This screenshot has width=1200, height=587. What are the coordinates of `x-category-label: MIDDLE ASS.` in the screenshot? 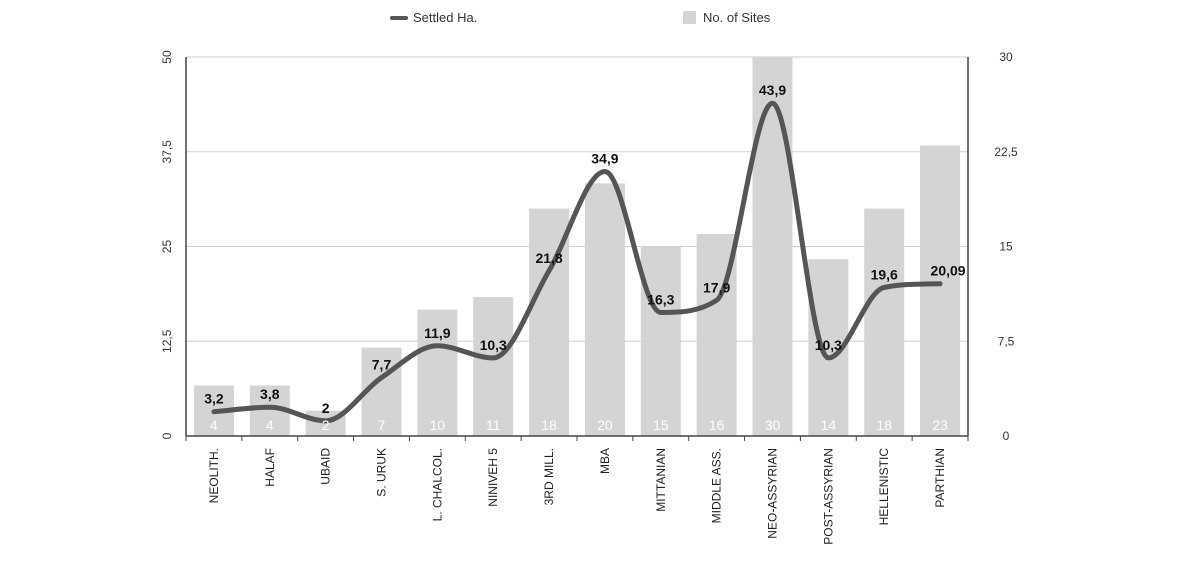 It's located at (717, 485).